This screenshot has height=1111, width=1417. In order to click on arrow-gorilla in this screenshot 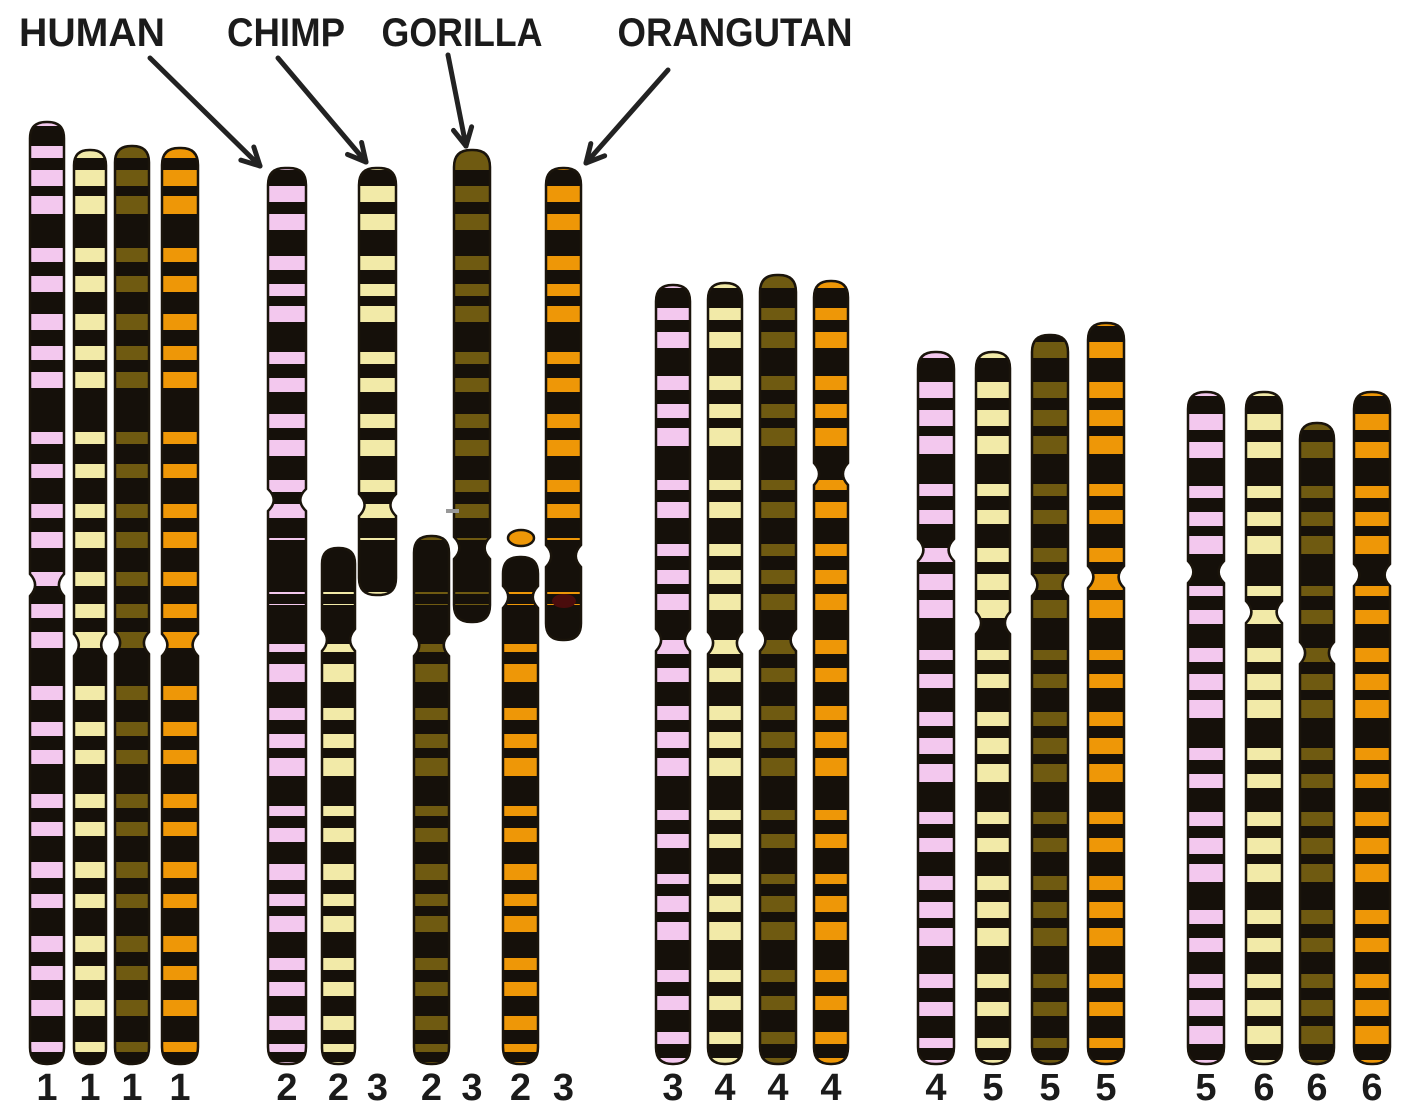, I will do `click(457, 100)`.